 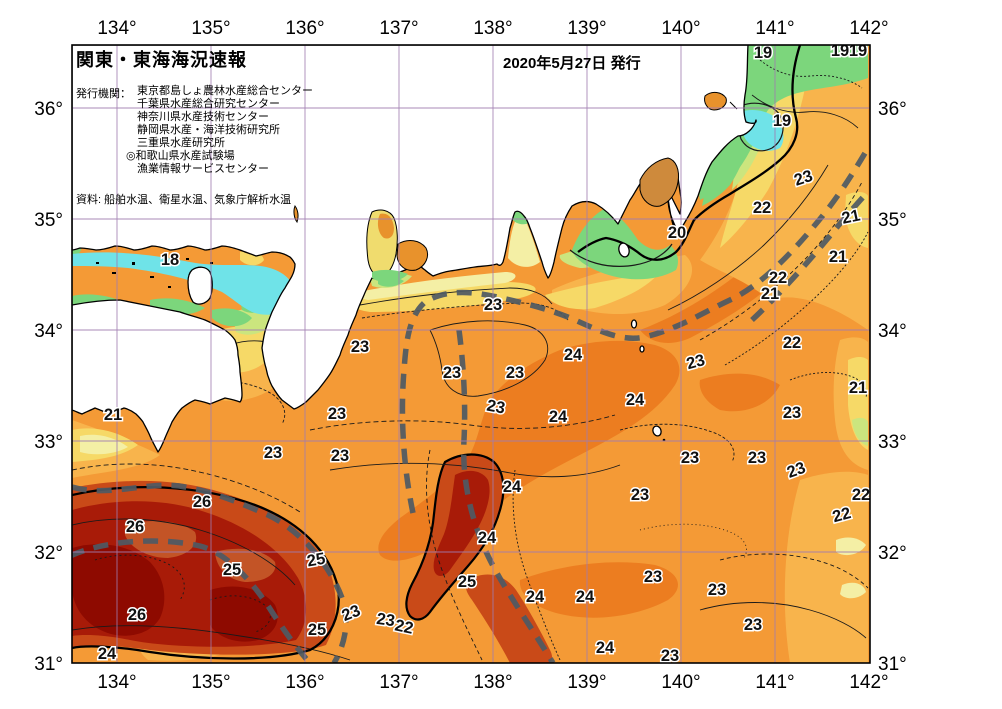 I want to click on data-source-note: 資料: 船舶水温、衛星水温、気象庁解析水温, so click(x=184, y=200).